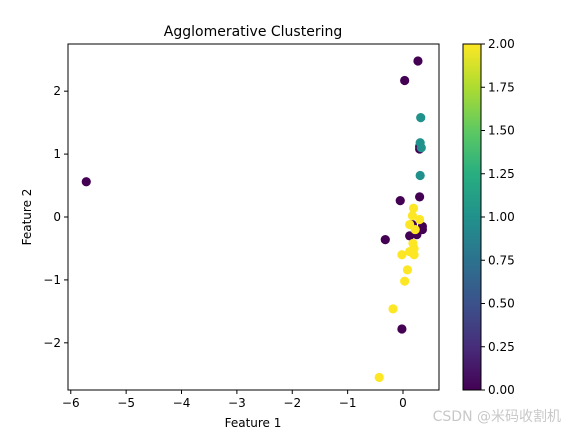 The image size is (575, 436). I want to click on y-tick-label: −1, so click(52, 280).